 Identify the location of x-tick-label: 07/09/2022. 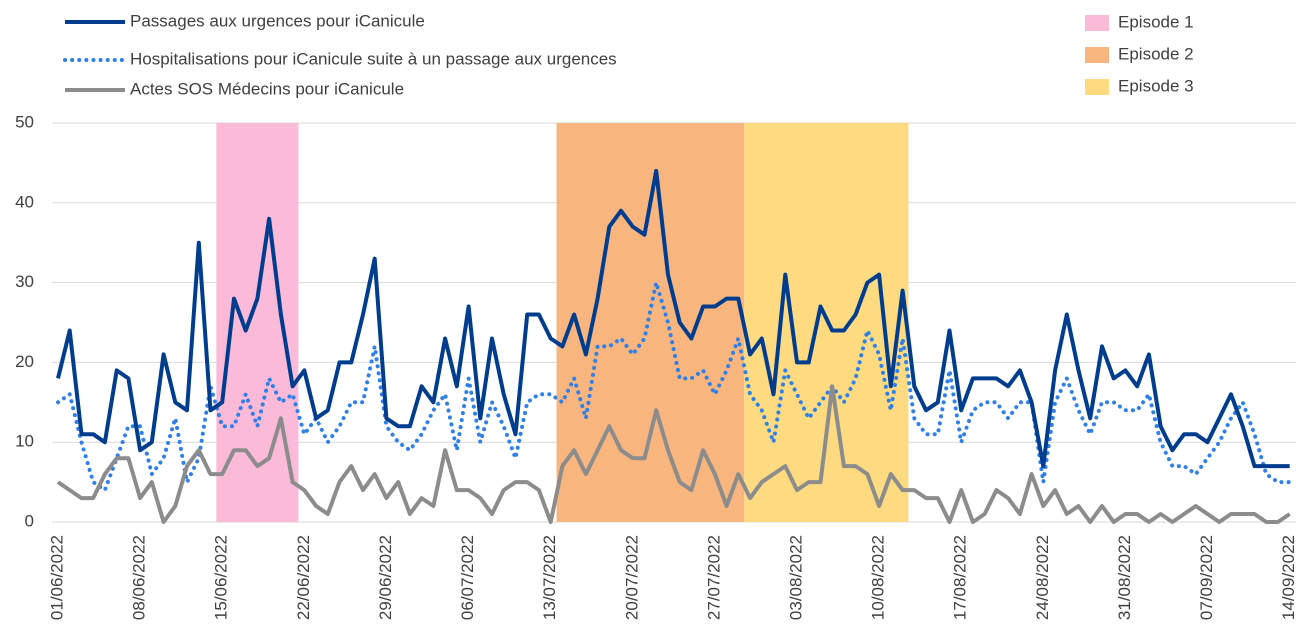
(1206, 577).